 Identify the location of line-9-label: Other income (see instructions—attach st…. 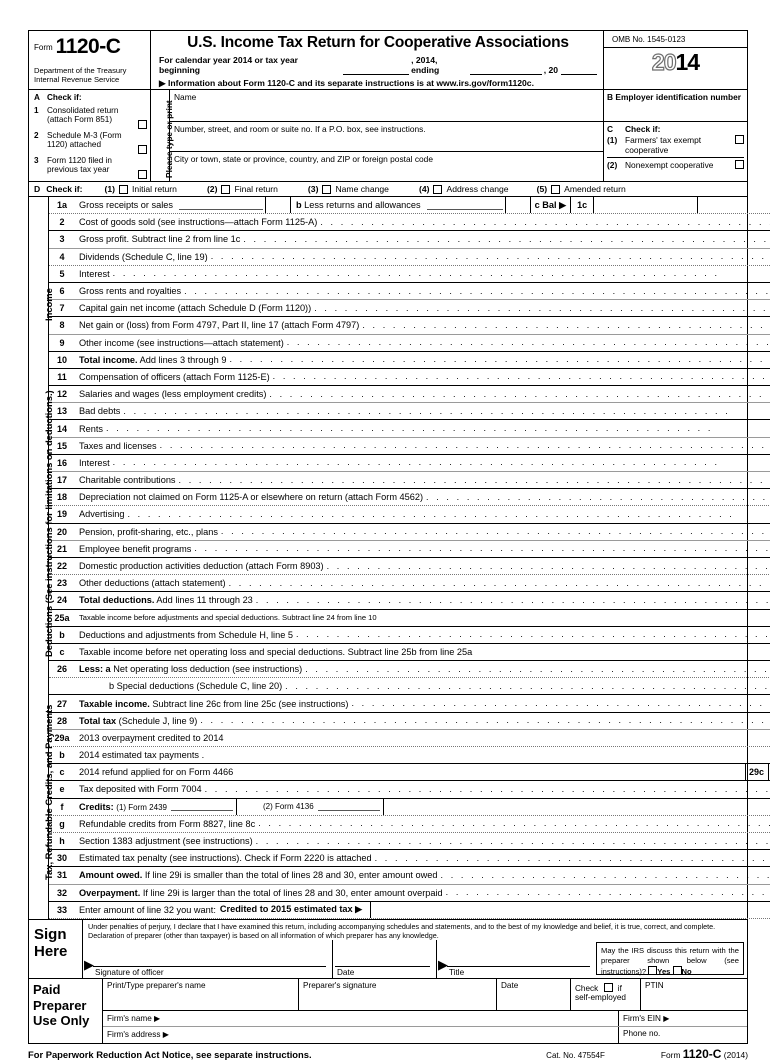
(179, 343).